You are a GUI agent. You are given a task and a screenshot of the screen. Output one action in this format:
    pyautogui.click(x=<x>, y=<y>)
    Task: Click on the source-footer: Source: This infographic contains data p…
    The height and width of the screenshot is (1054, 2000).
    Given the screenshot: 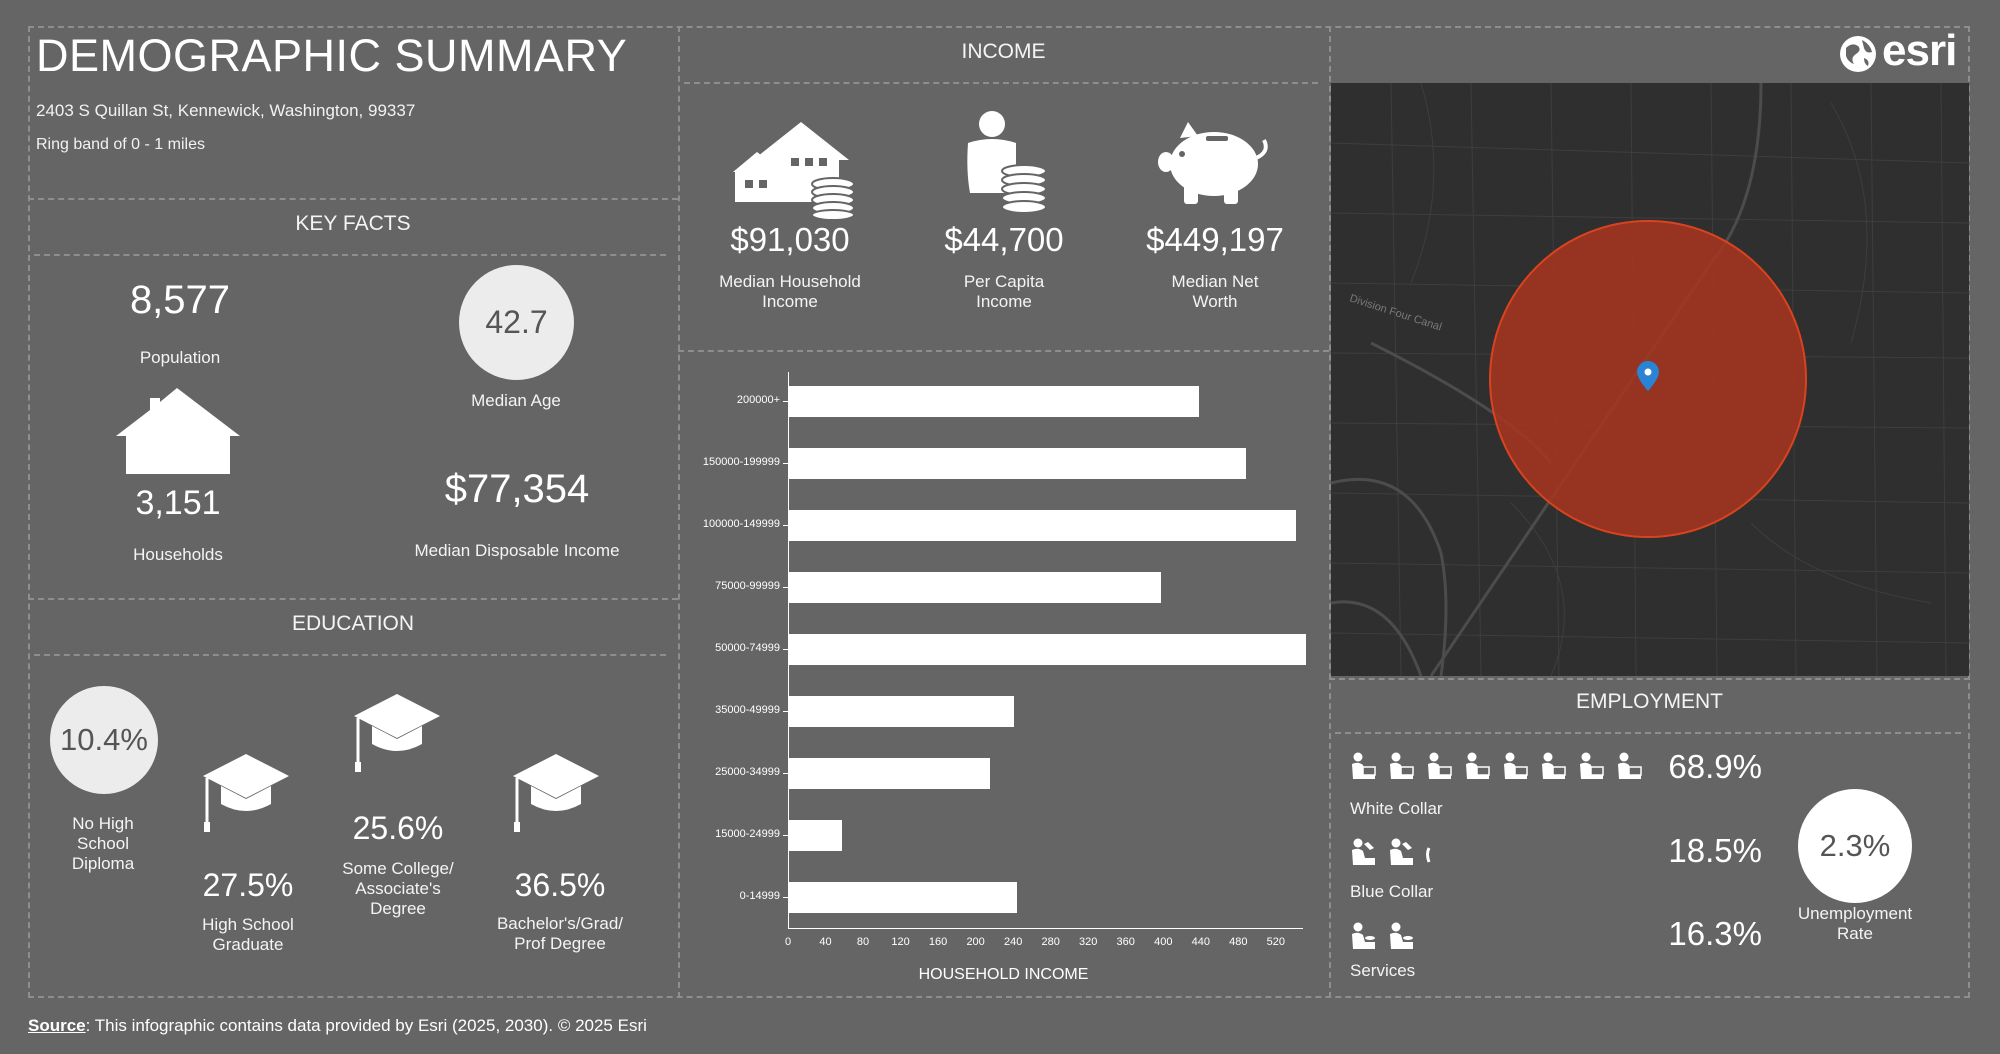 What is the action you would take?
    pyautogui.click(x=337, y=1026)
    